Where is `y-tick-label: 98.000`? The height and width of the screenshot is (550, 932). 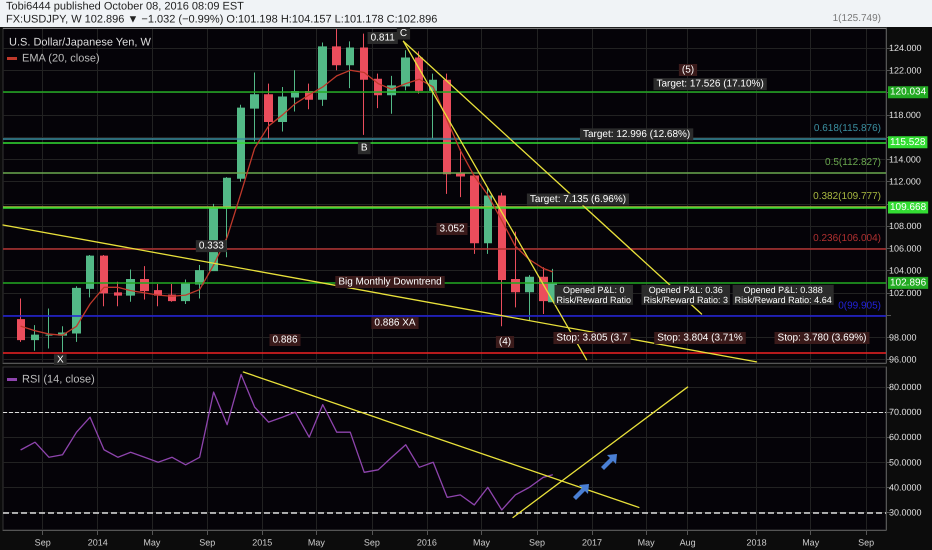
y-tick-label: 98.000 is located at coordinates (903, 337).